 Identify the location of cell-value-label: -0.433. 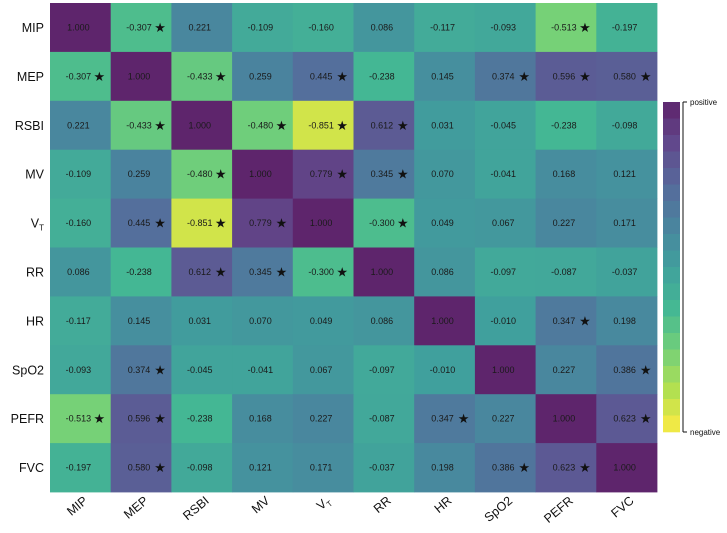
(139, 125).